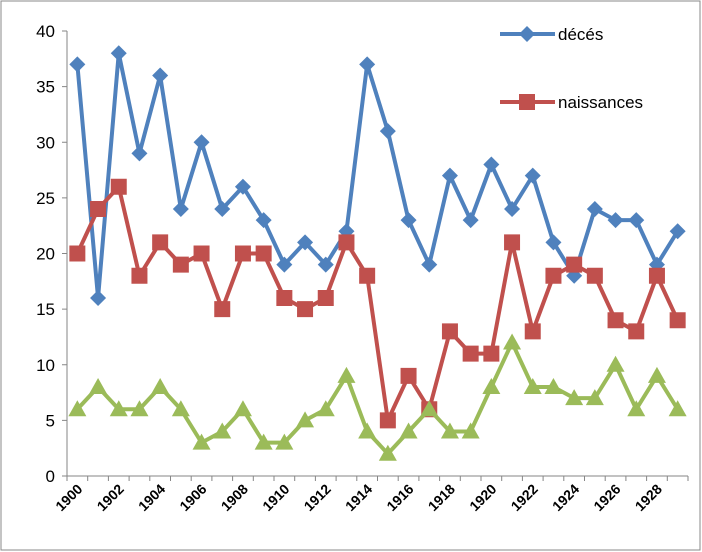  Describe the element at coordinates (50, 420) in the screenshot. I see `y-tick-label: 5` at that location.